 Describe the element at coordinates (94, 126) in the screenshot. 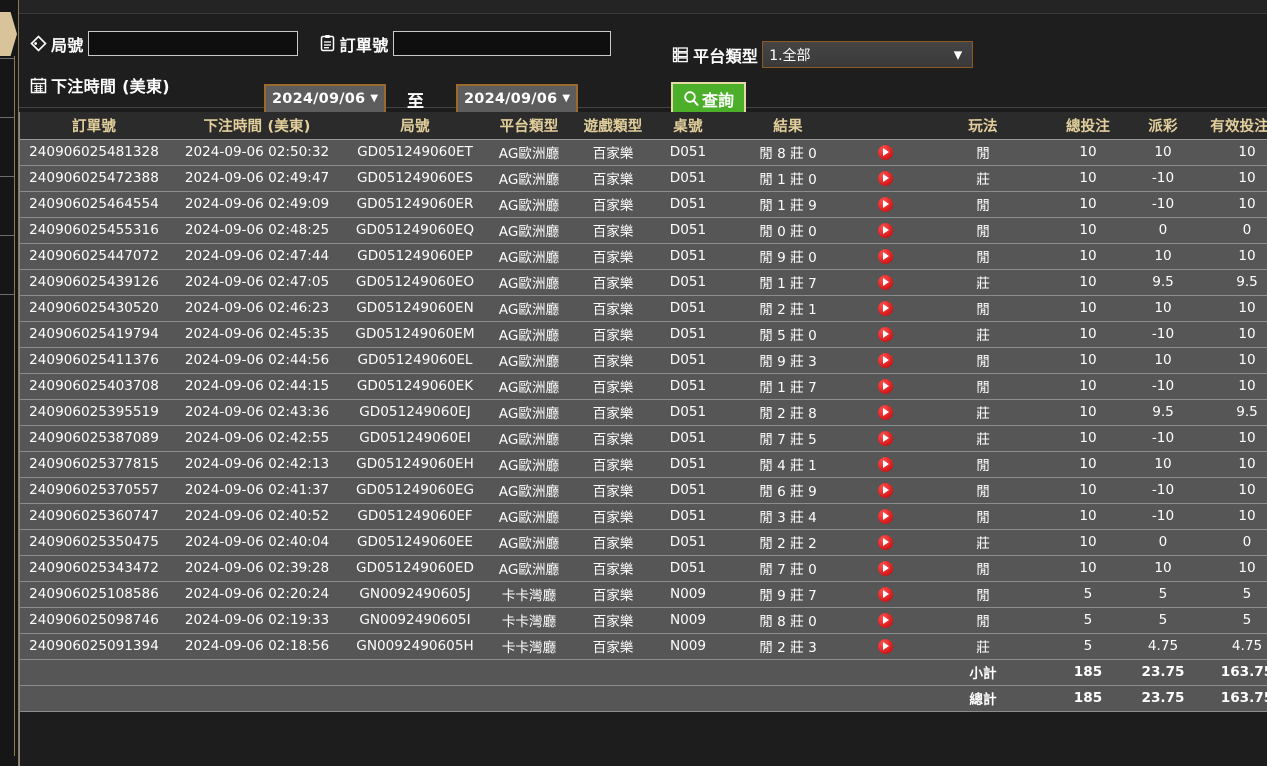

I see `col-header-order: 訂單號` at that location.